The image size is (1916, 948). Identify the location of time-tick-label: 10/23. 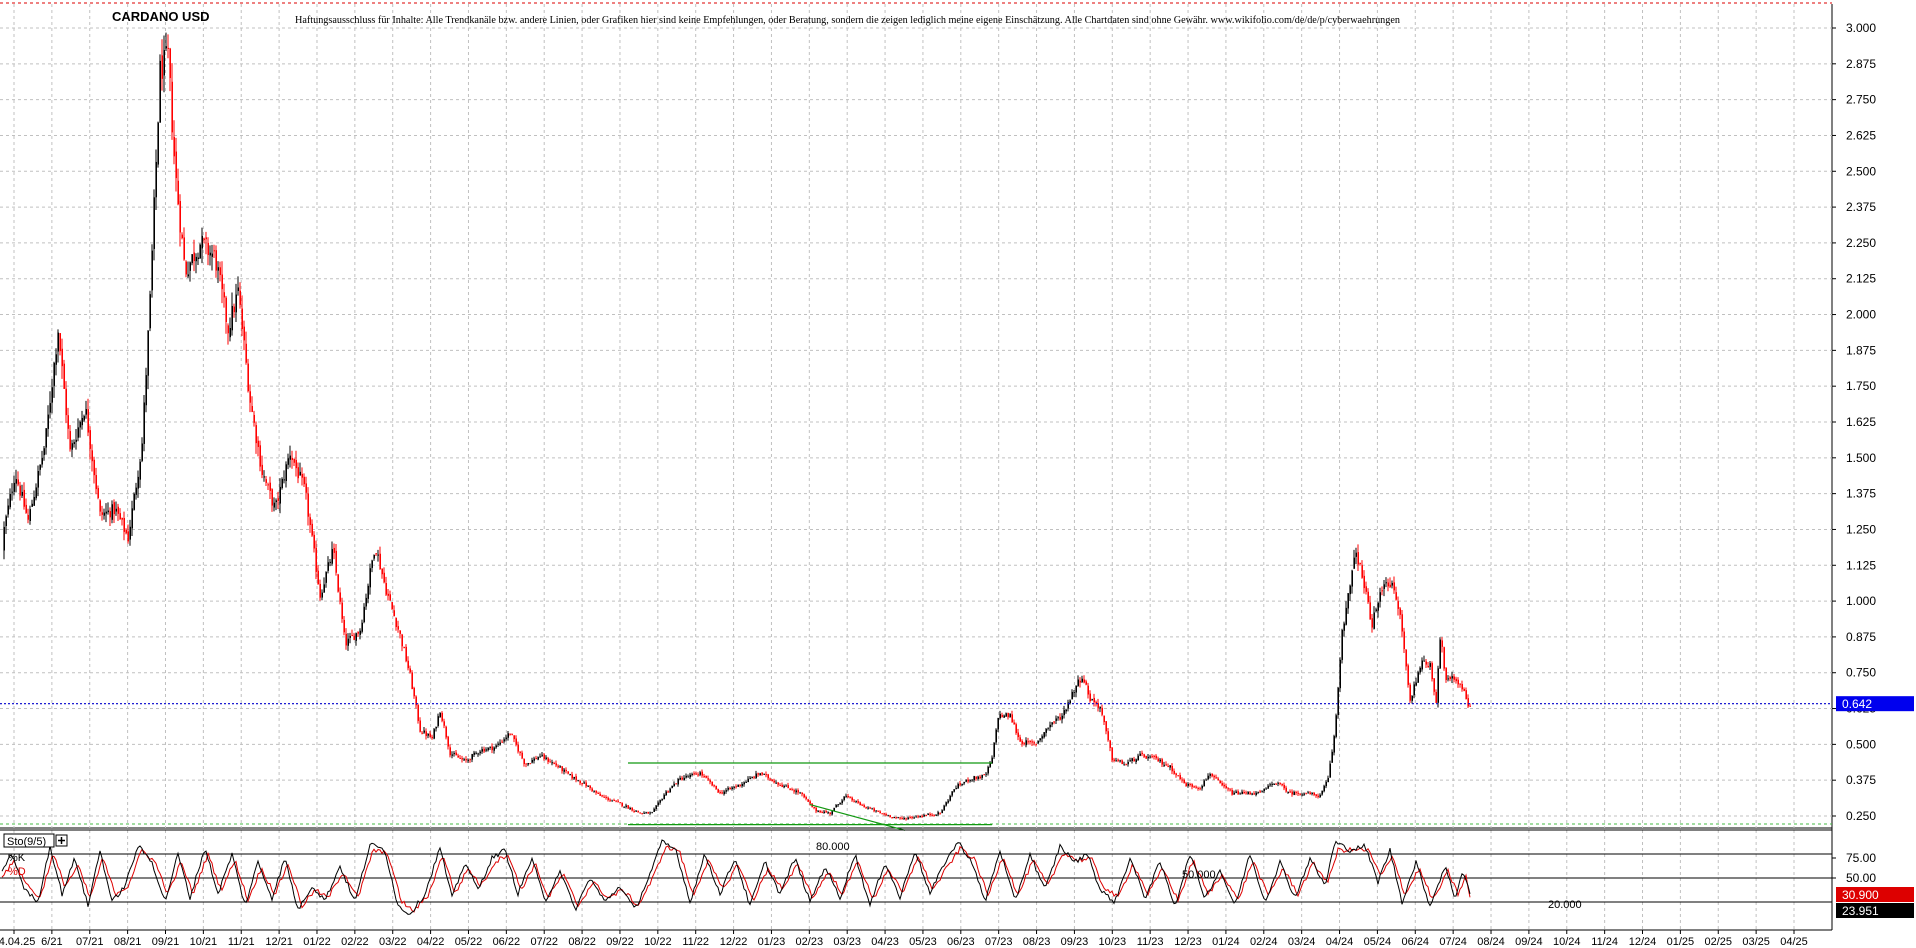
(1113, 942).